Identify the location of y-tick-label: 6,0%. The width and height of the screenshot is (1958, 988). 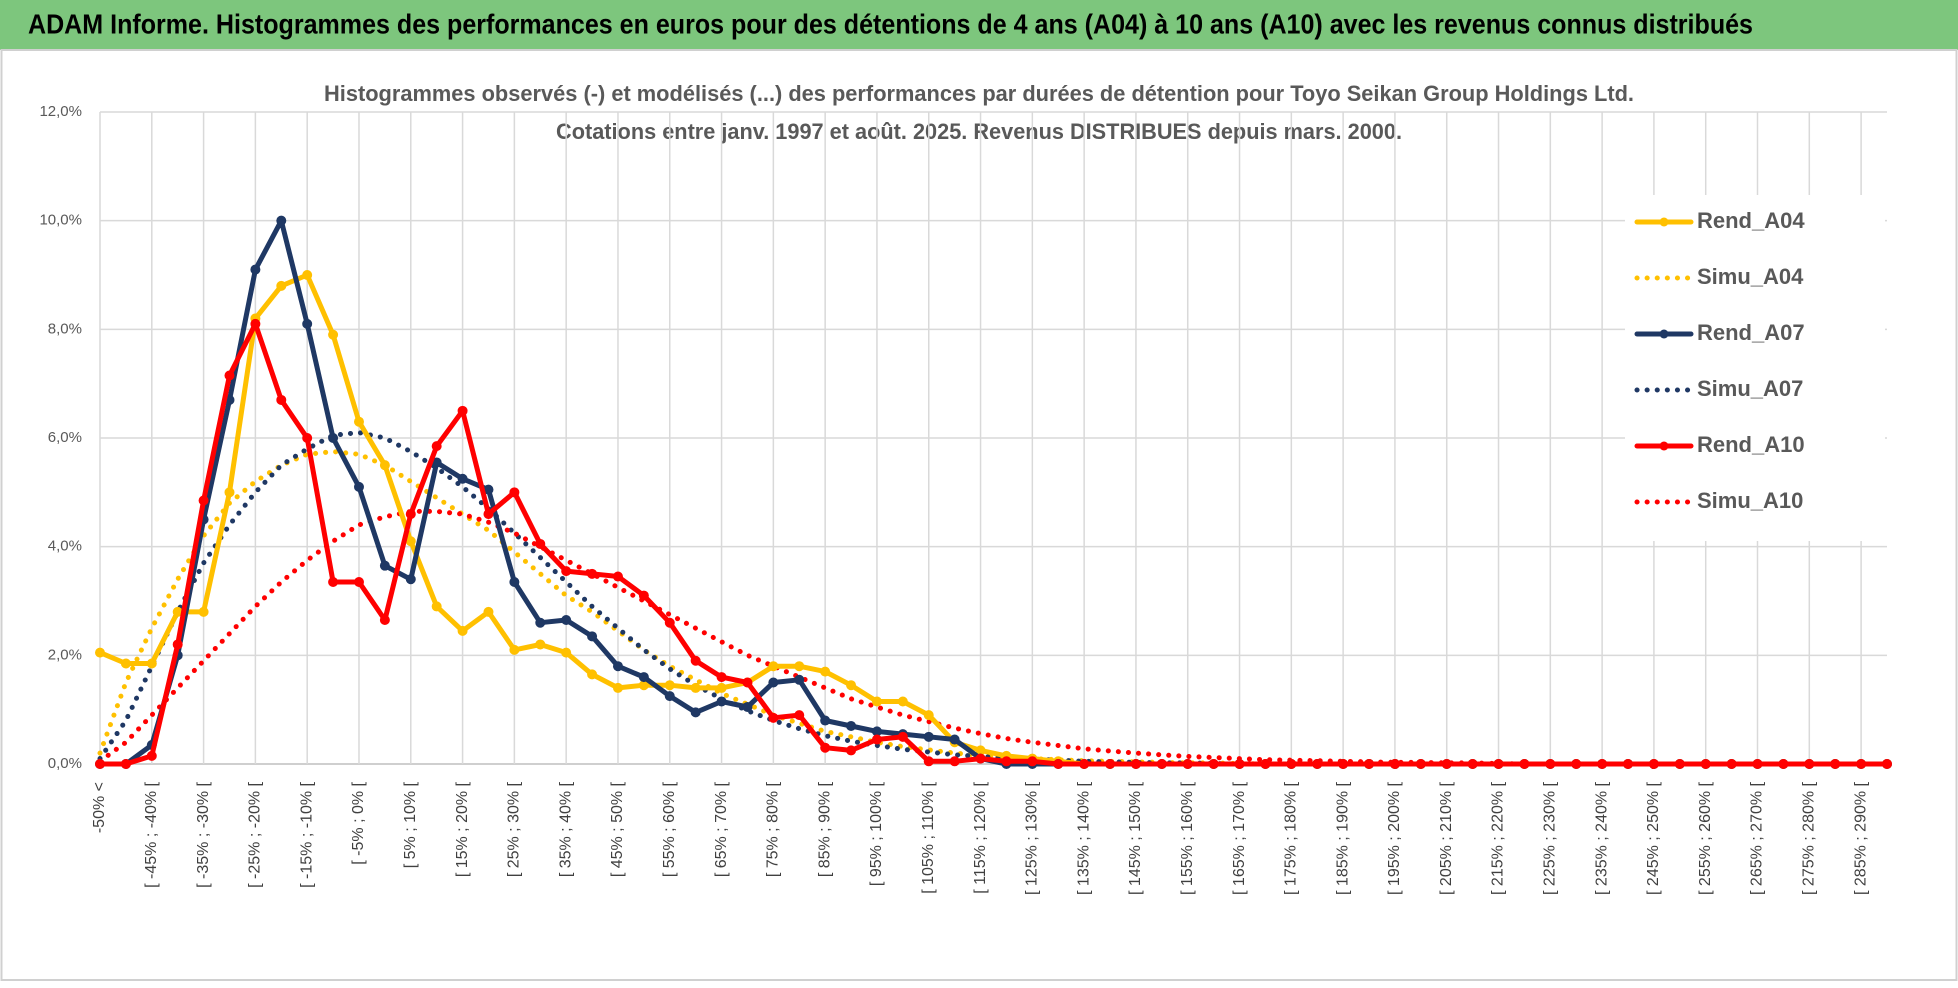
(65, 437).